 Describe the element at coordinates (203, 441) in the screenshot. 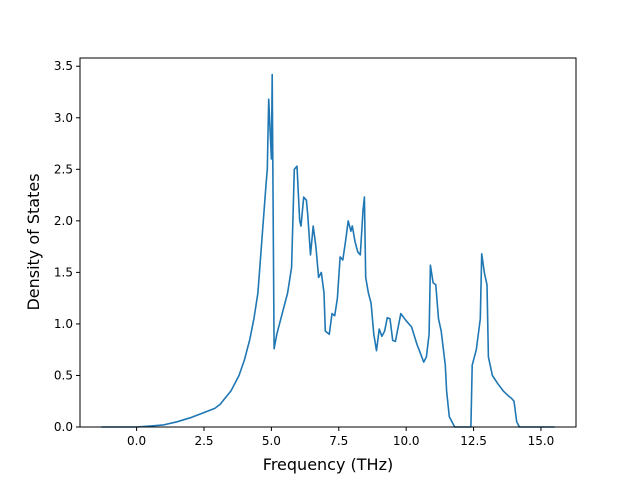

I see `x-tick-label: 2.5` at that location.